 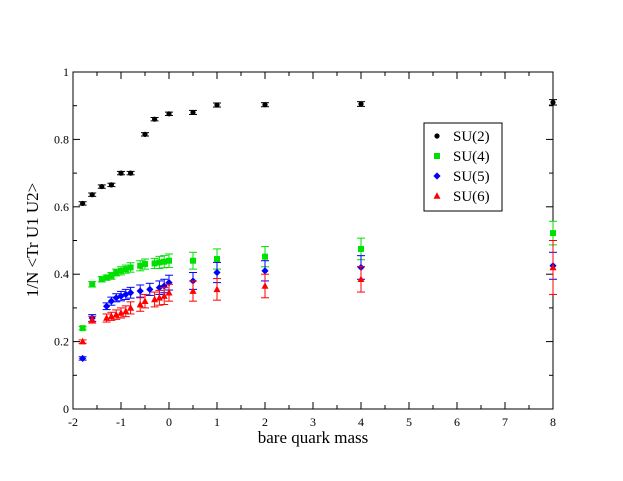 I want to click on y-tick-label: 0.6, so click(x=61, y=207).